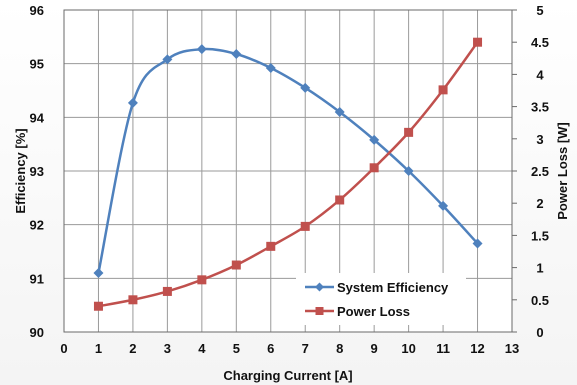 The width and height of the screenshot is (577, 385). I want to click on x-tick-label: 1, so click(98, 348).